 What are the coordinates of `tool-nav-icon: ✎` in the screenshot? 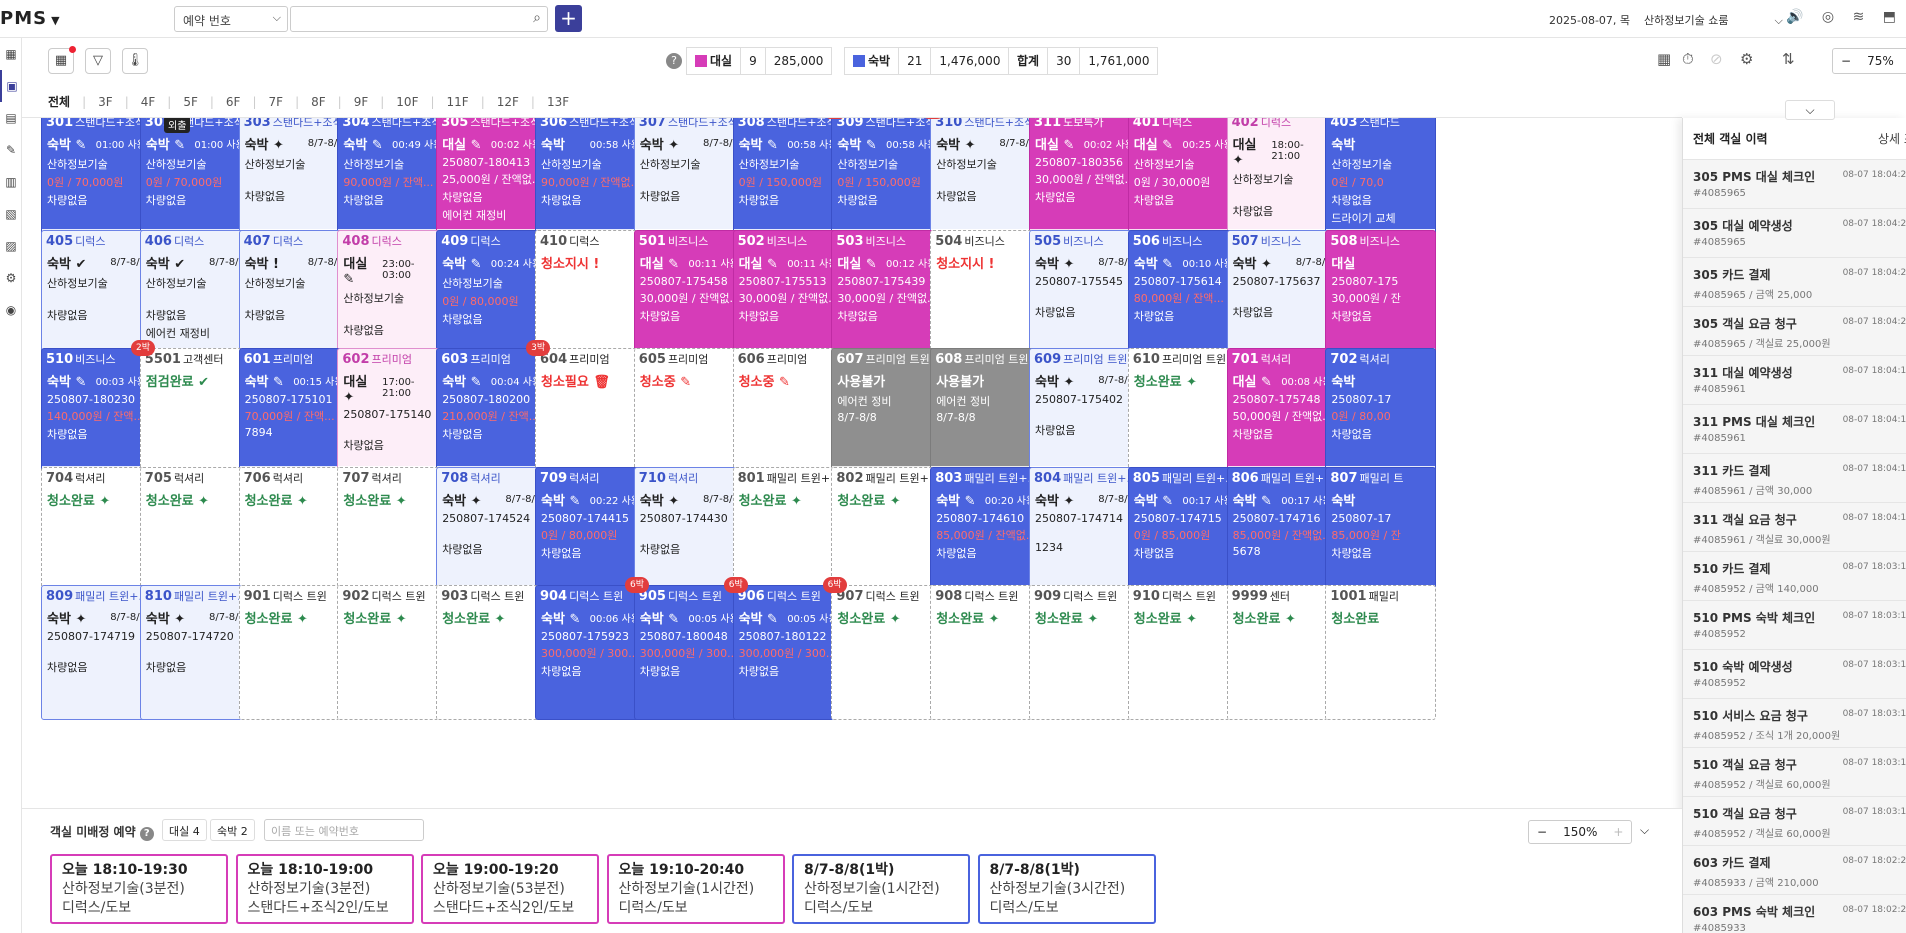 It's located at (11, 150).